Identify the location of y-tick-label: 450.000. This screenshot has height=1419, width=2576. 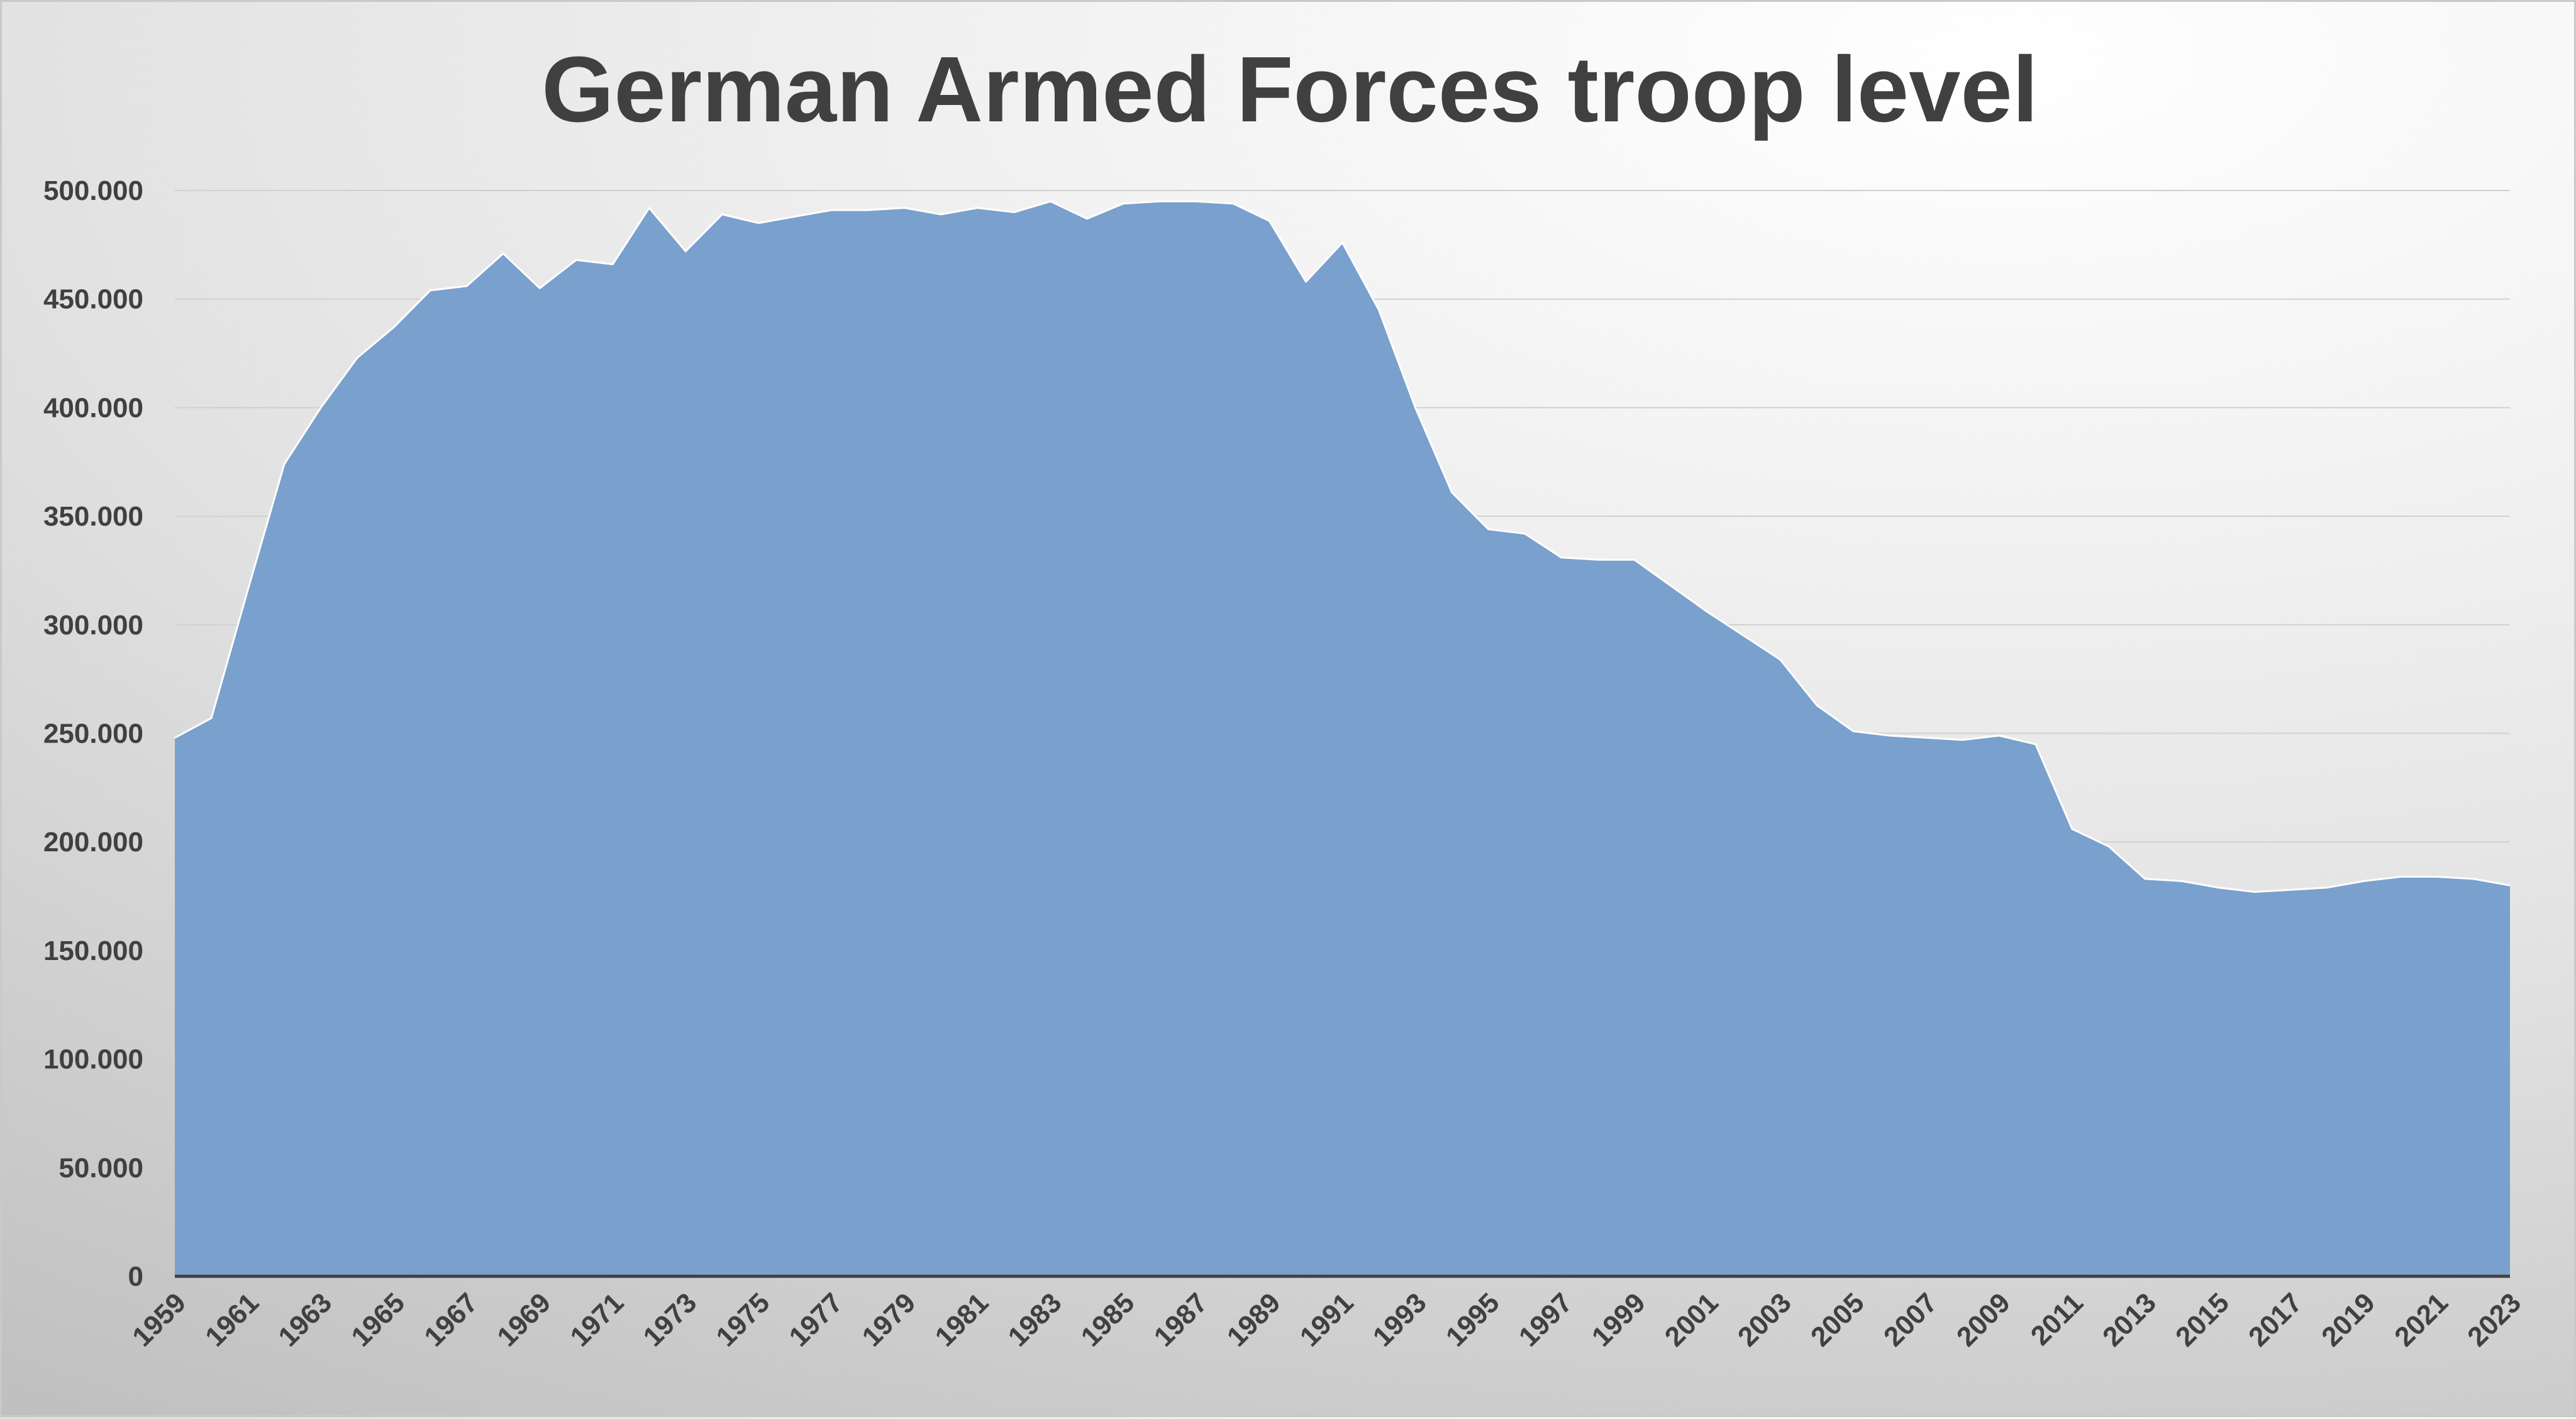
(93, 299).